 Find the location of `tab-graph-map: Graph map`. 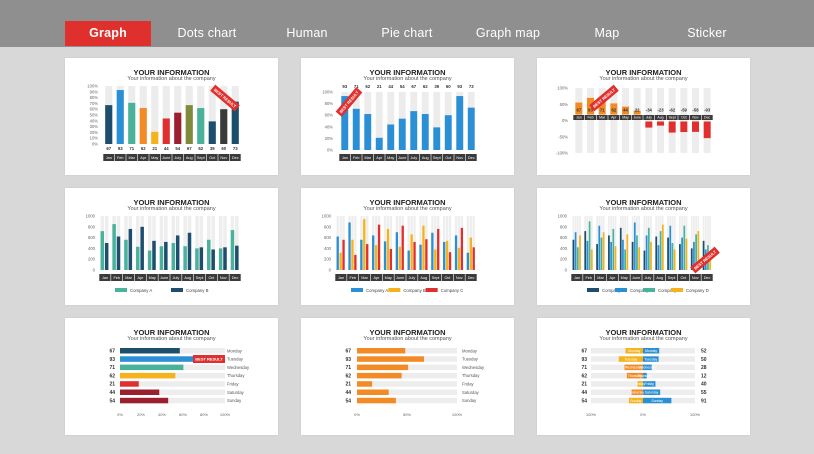

tab-graph-map: Graph map is located at coordinates (508, 33).